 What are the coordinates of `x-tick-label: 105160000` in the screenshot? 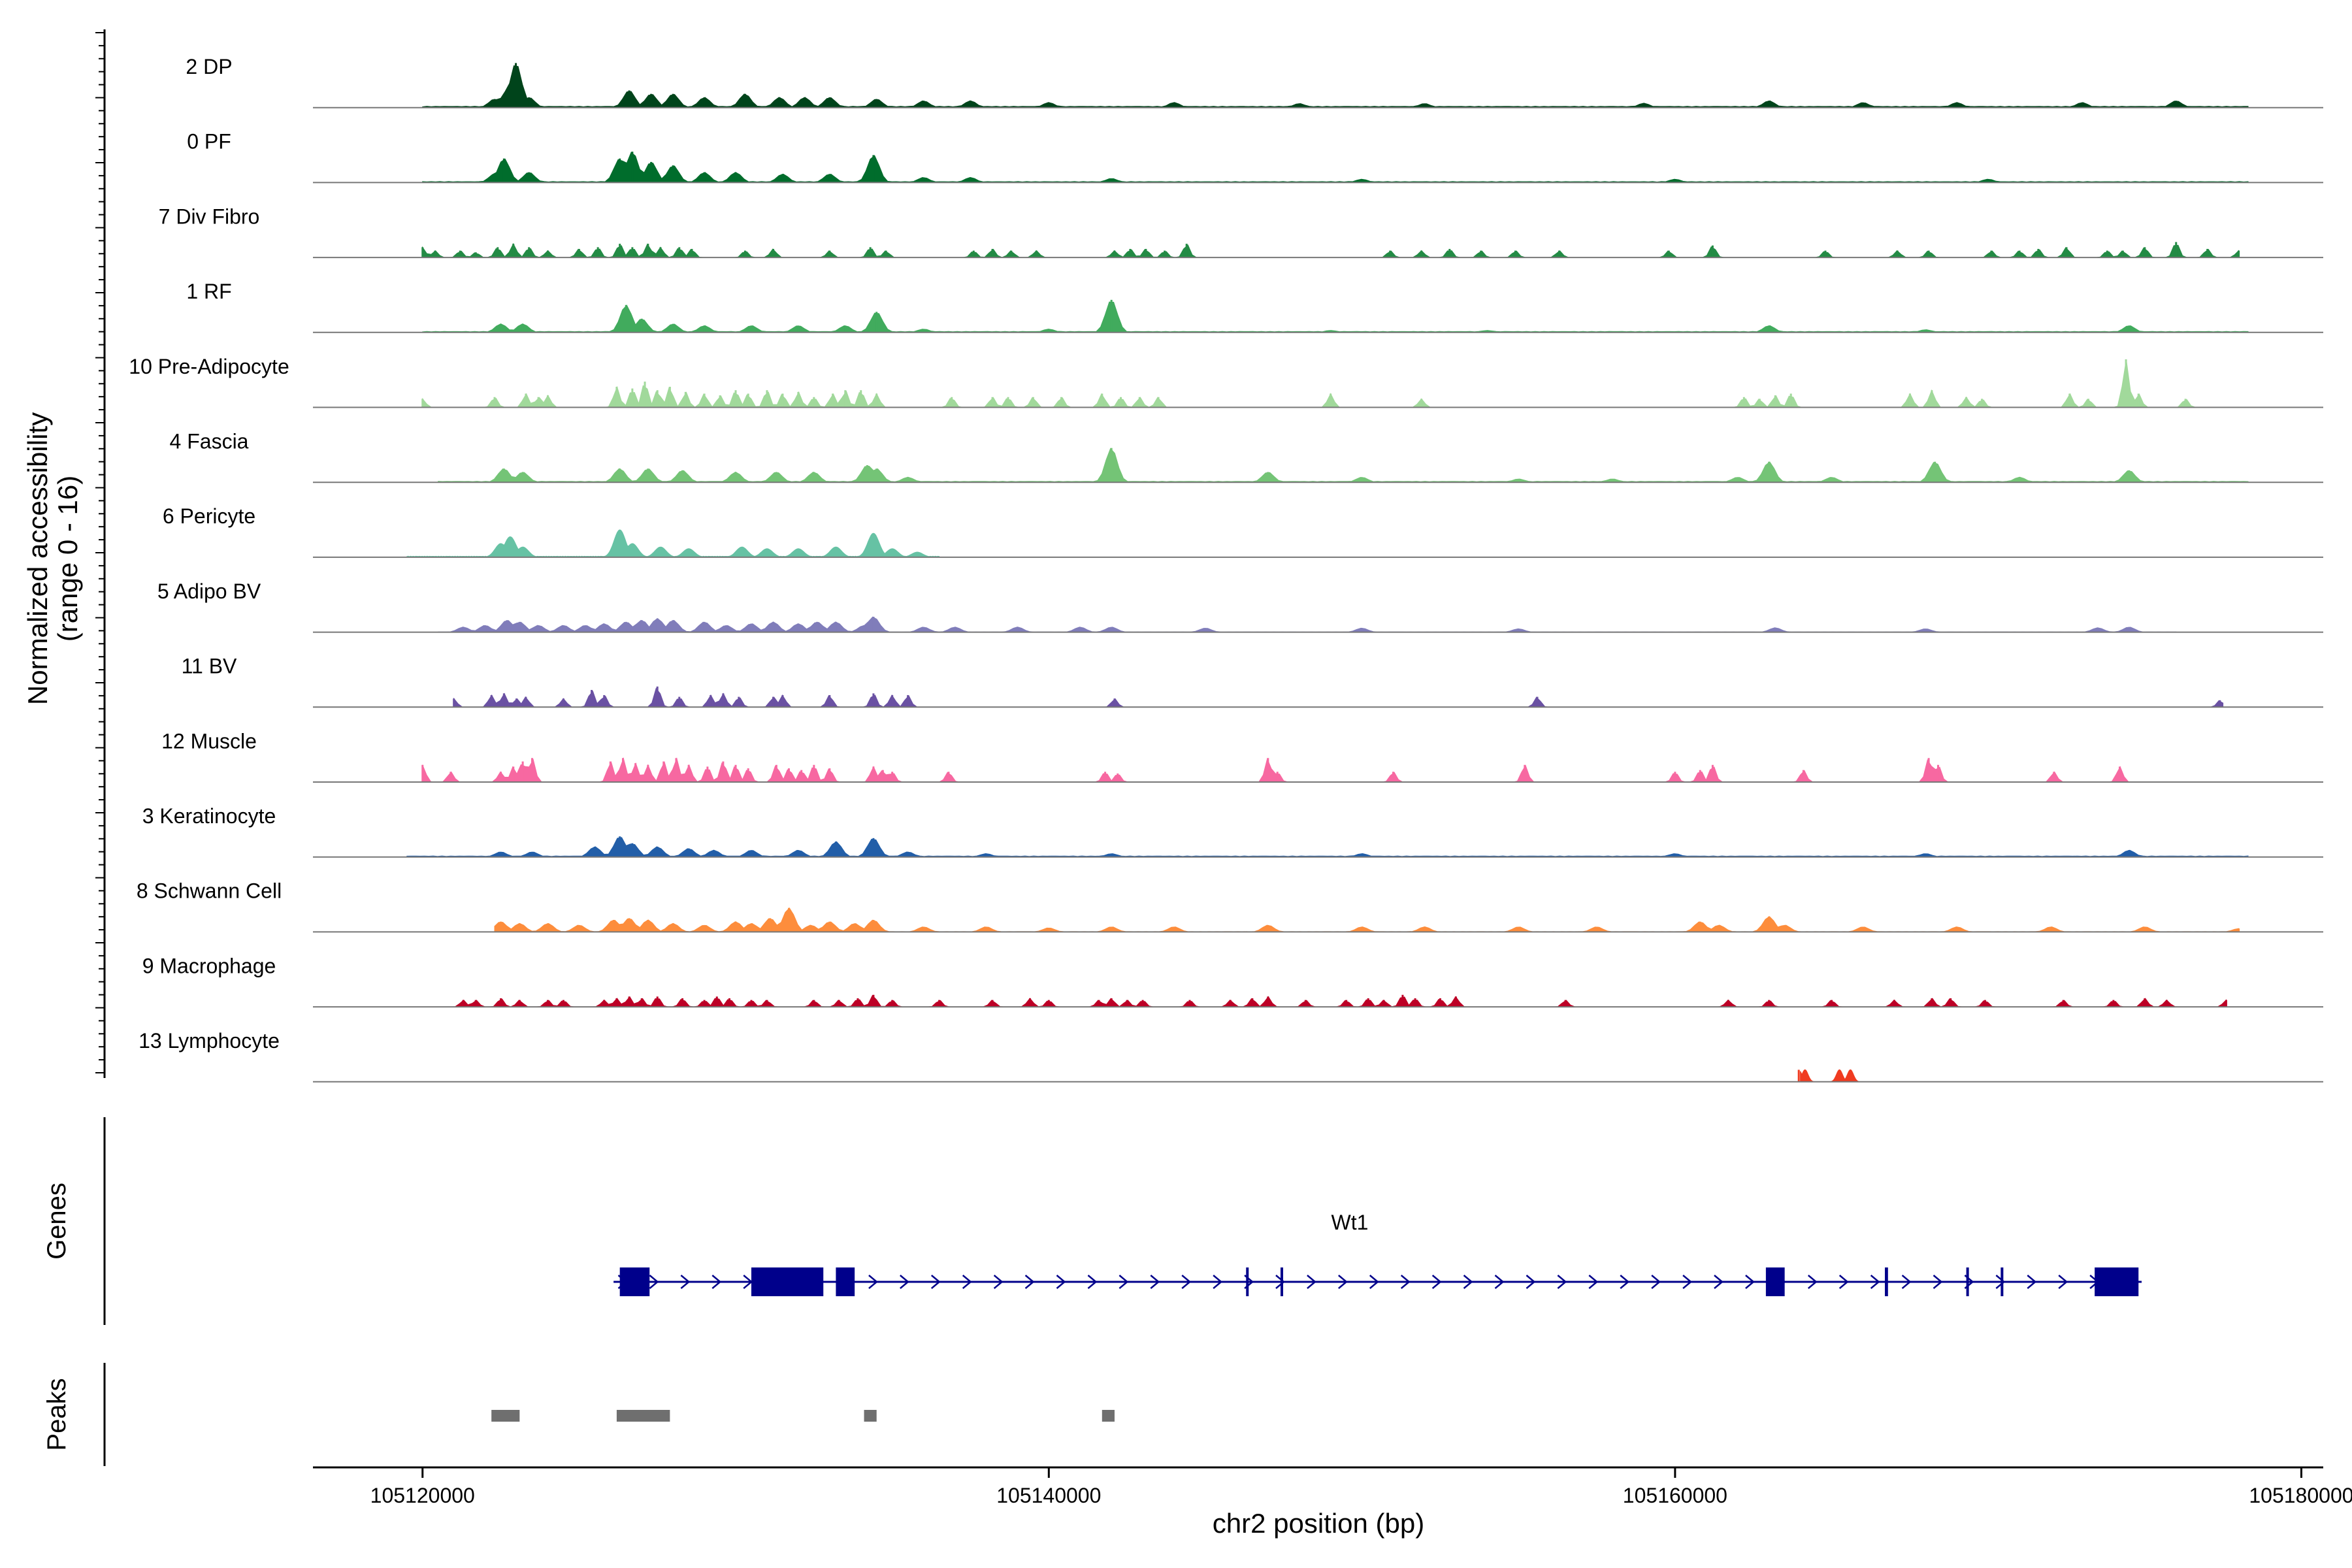 It's located at (1675, 1495).